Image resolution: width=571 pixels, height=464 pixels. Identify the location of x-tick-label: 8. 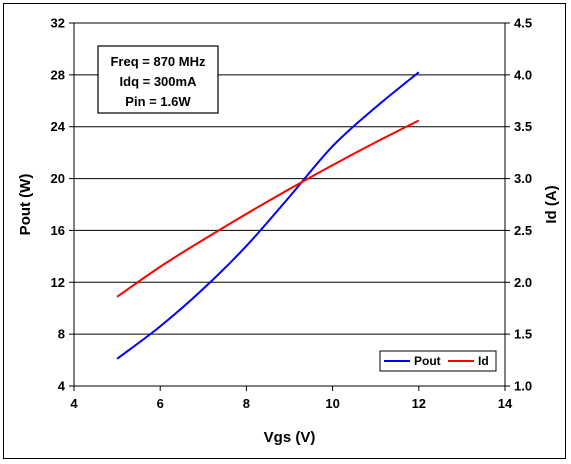
(246, 403).